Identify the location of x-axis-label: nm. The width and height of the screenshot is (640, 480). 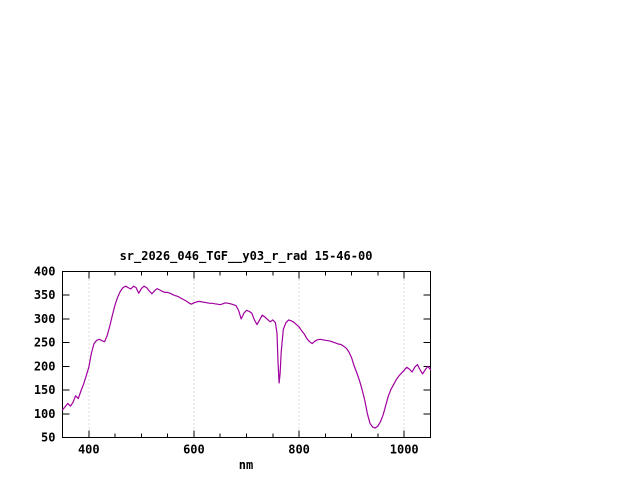
(246, 465).